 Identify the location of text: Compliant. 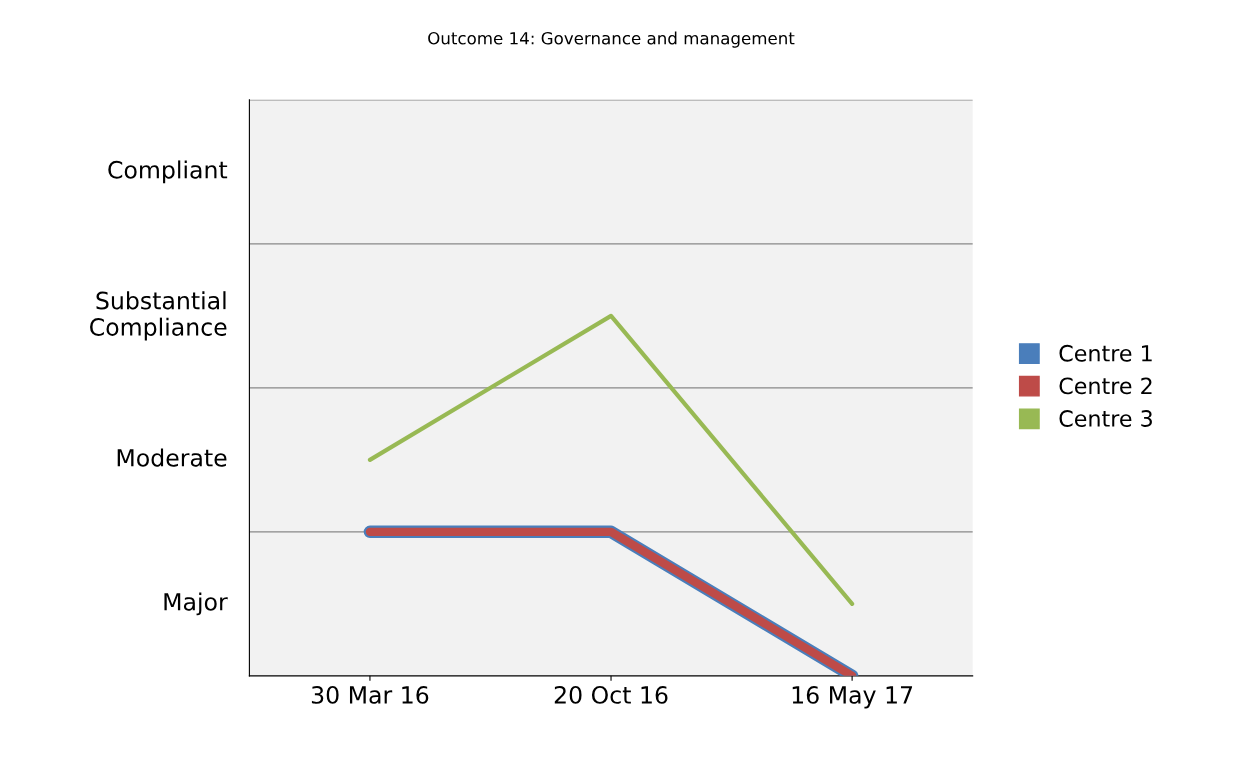
(168, 172).